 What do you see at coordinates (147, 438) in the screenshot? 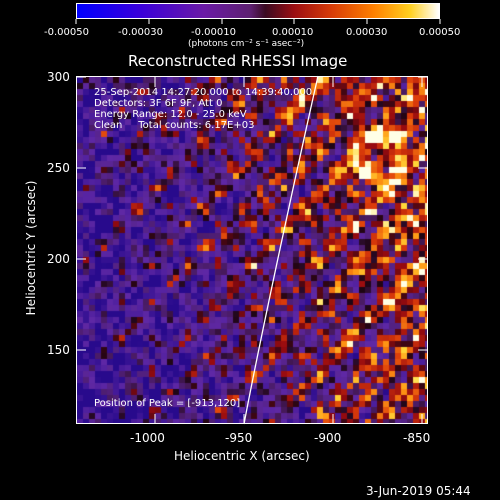
I see `x-tick-label: -1000` at bounding box center [147, 438].